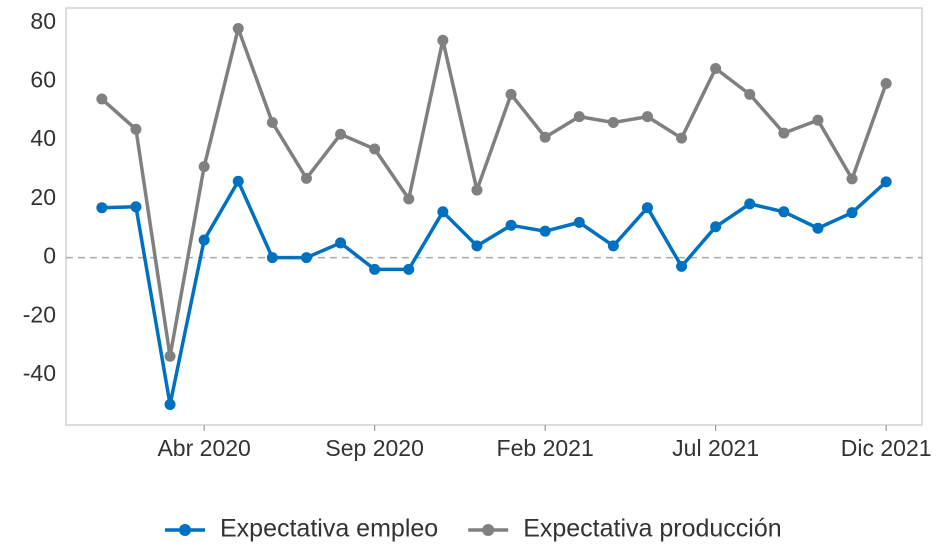 The height and width of the screenshot is (552, 946). Describe the element at coordinates (39, 373) in the screenshot. I see `y-tick-label: -40` at that location.